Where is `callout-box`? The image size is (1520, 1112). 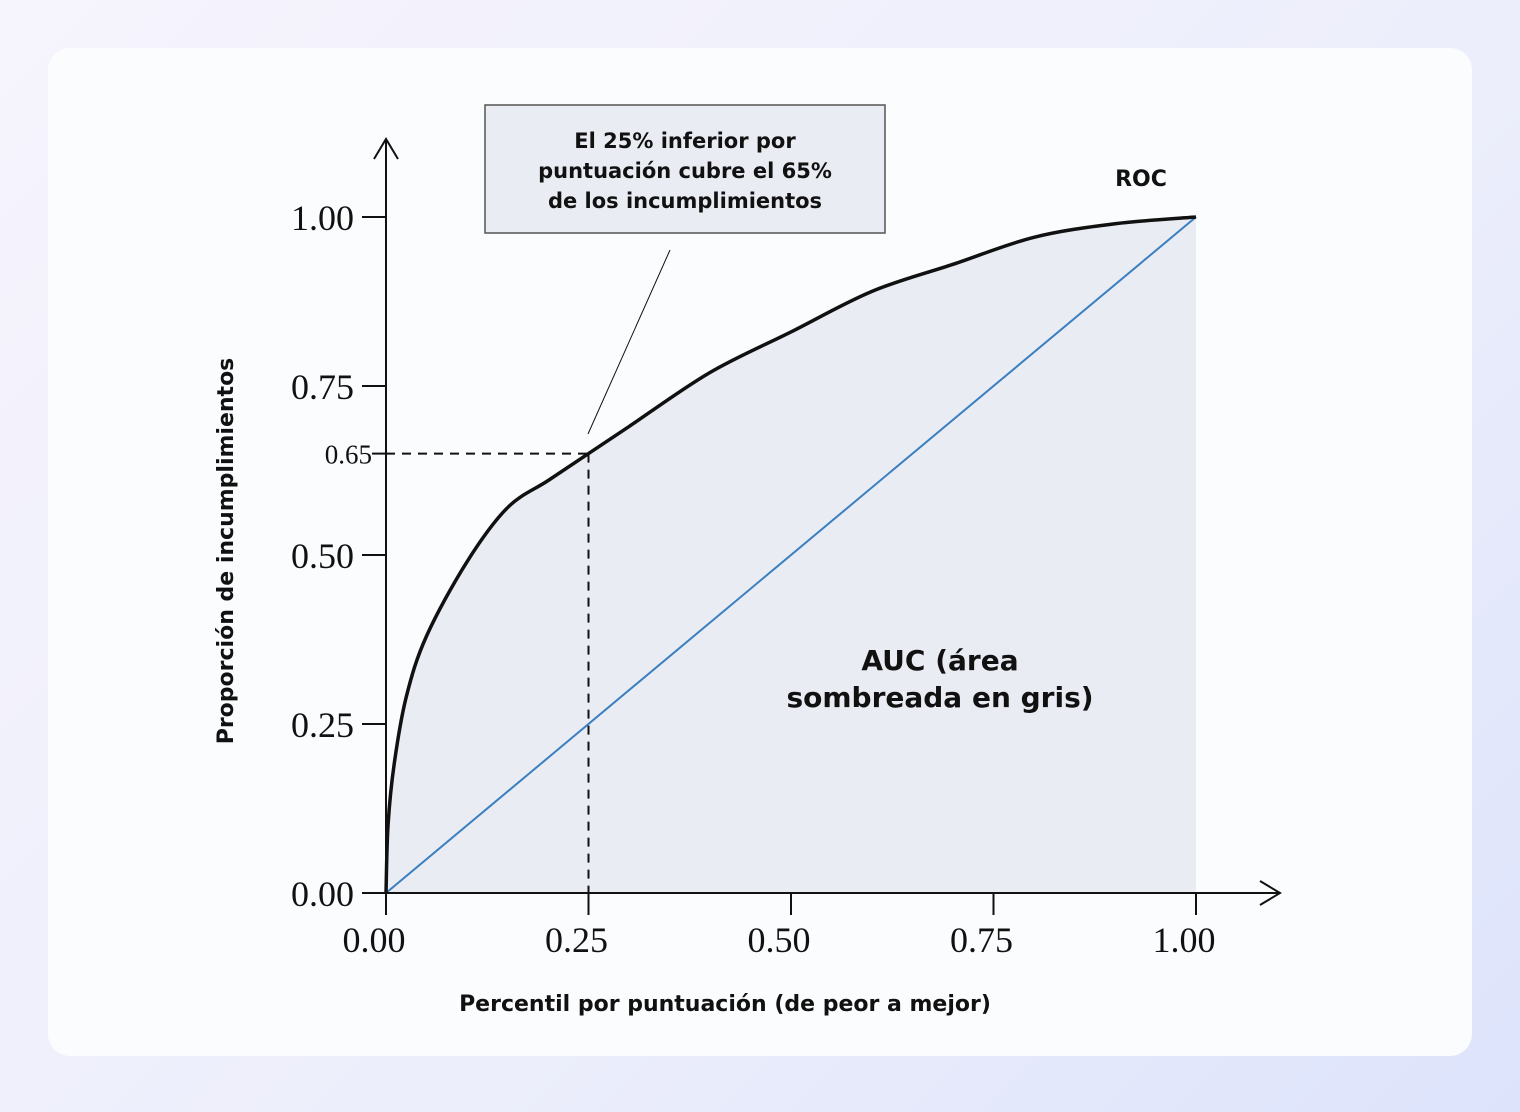 callout-box is located at coordinates (685, 169).